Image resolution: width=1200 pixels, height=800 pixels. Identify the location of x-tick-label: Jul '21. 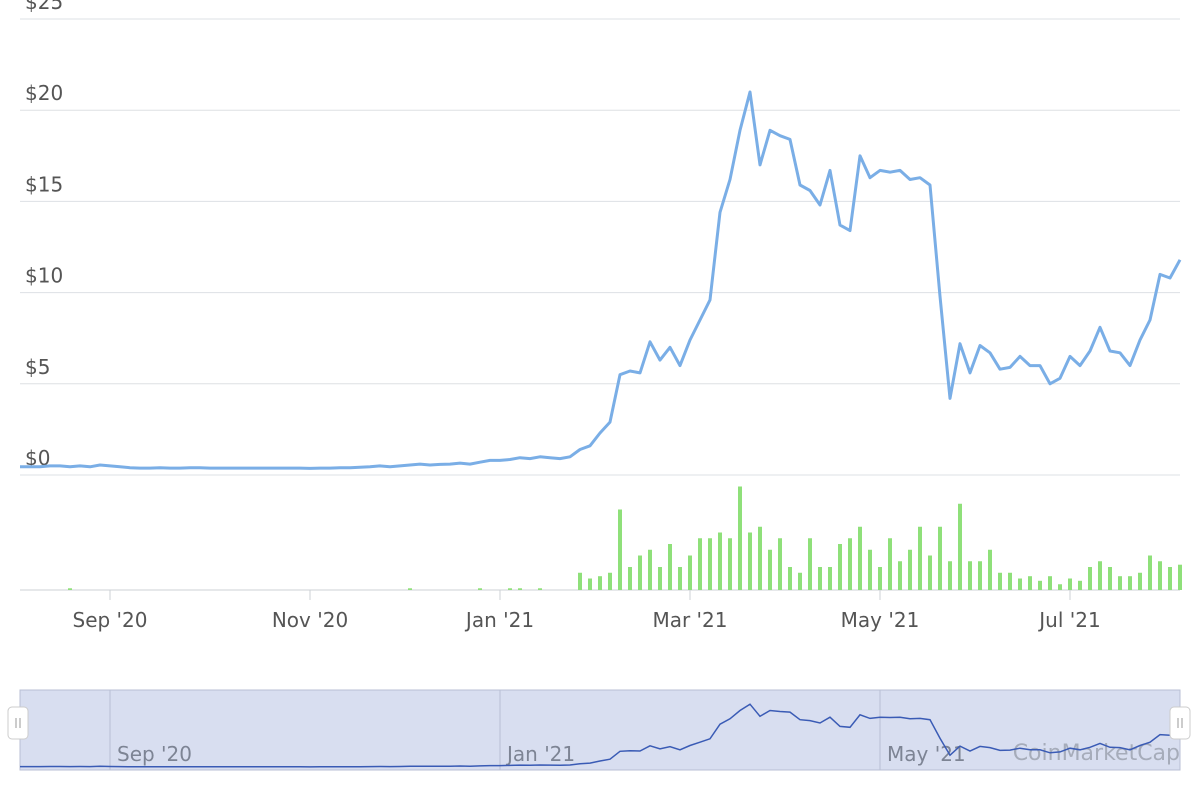
(1068, 620).